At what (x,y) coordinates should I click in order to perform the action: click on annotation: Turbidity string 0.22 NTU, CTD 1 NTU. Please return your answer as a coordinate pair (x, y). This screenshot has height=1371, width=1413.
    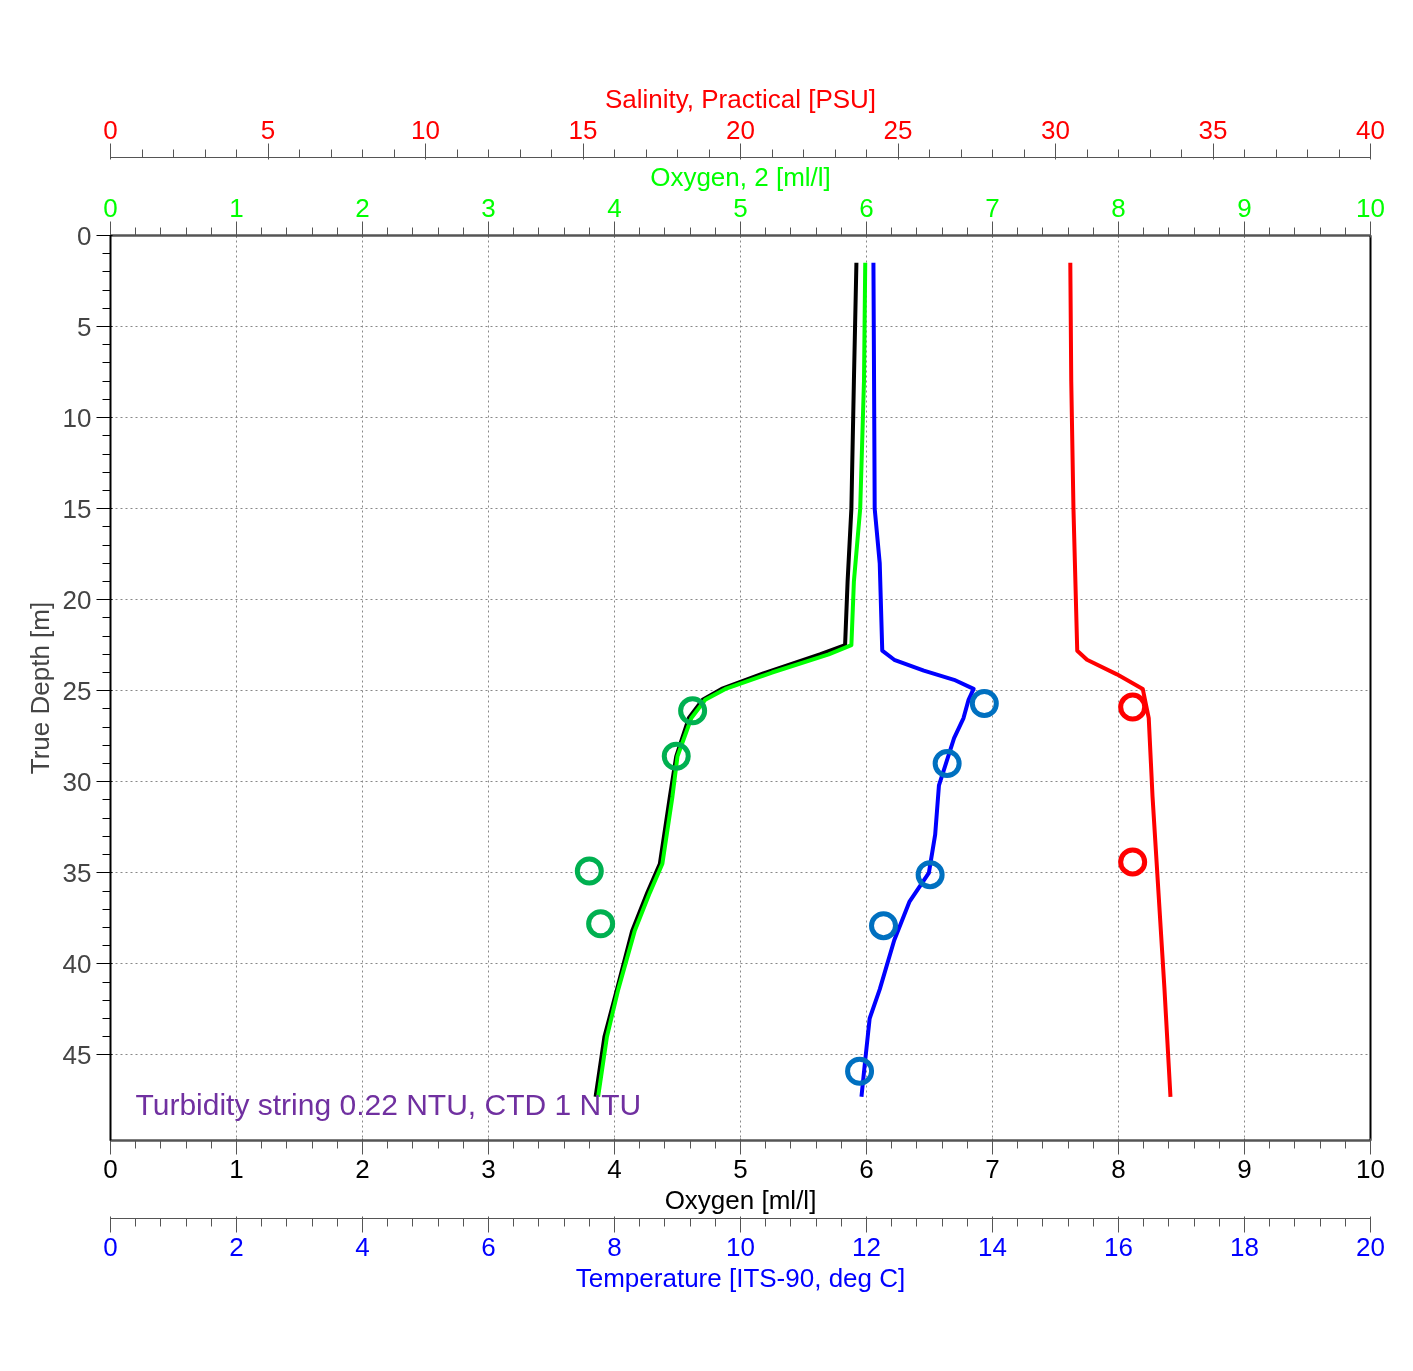
    Looking at the image, I should click on (388, 1104).